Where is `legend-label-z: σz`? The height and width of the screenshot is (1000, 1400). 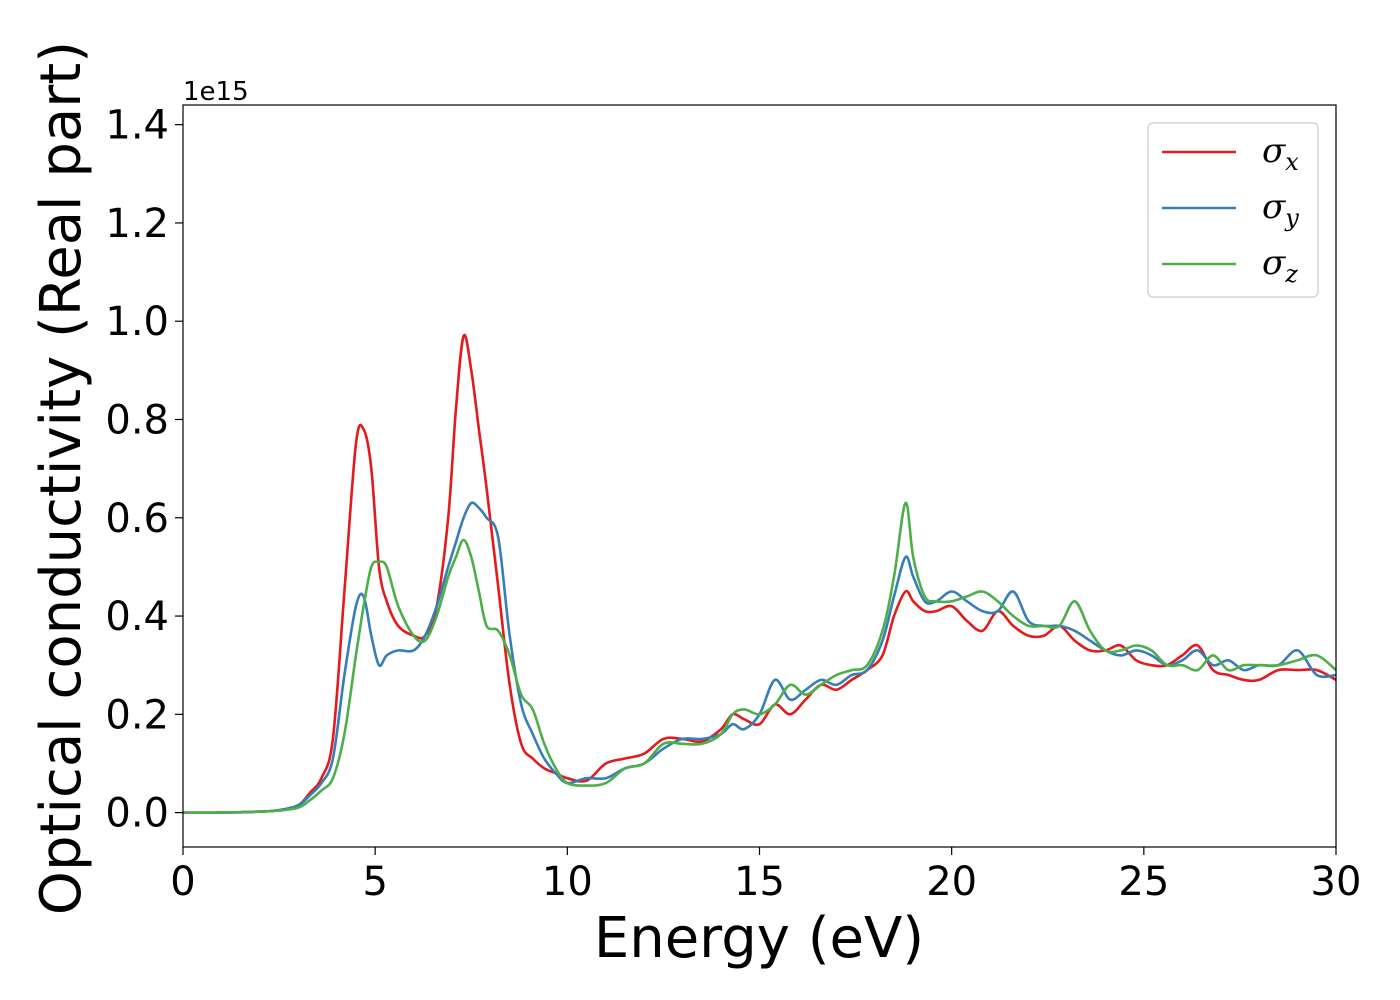
legend-label-z: σz is located at coordinates (1280, 265).